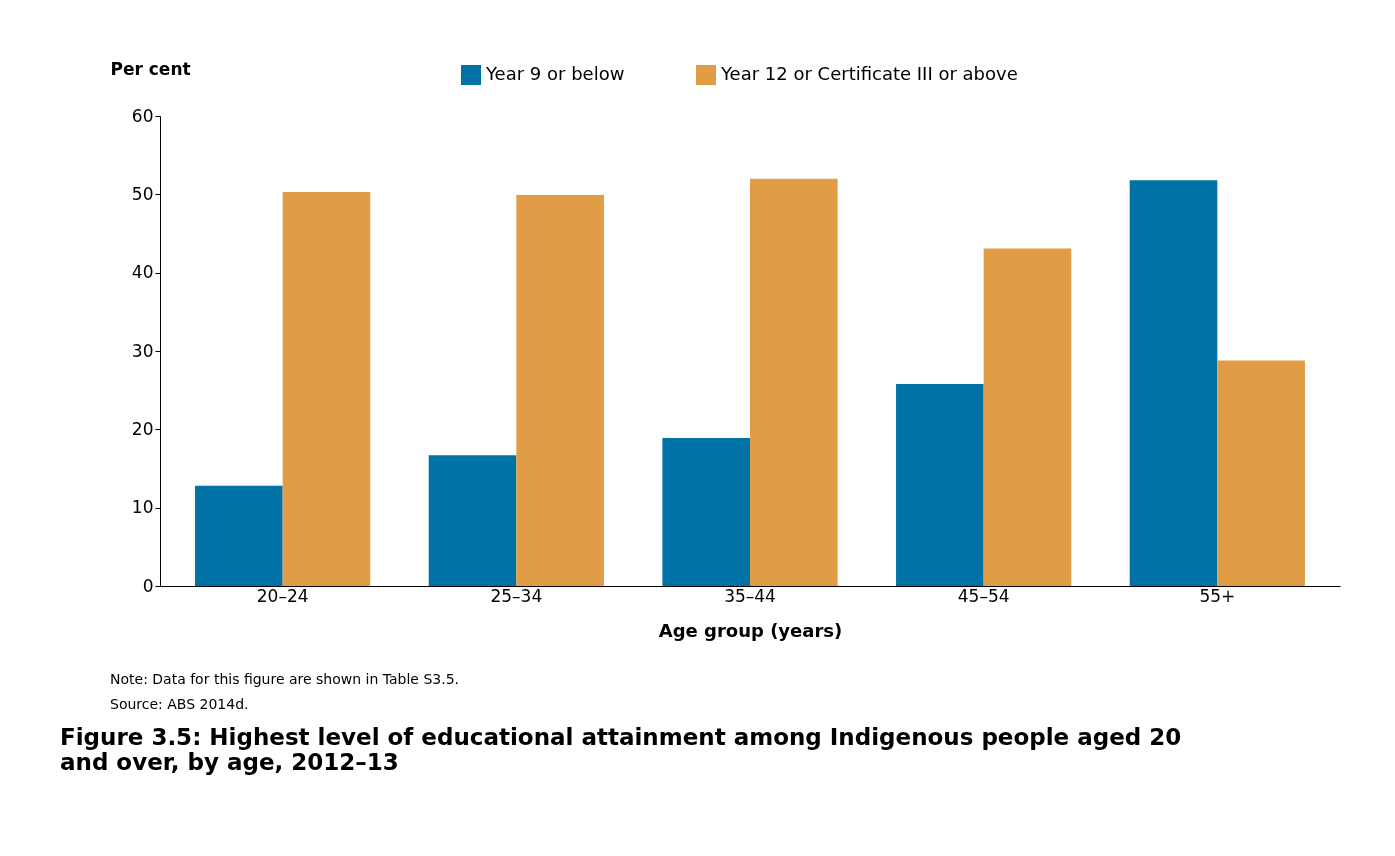  I want to click on y-axis-title: Per cent, so click(150, 68).